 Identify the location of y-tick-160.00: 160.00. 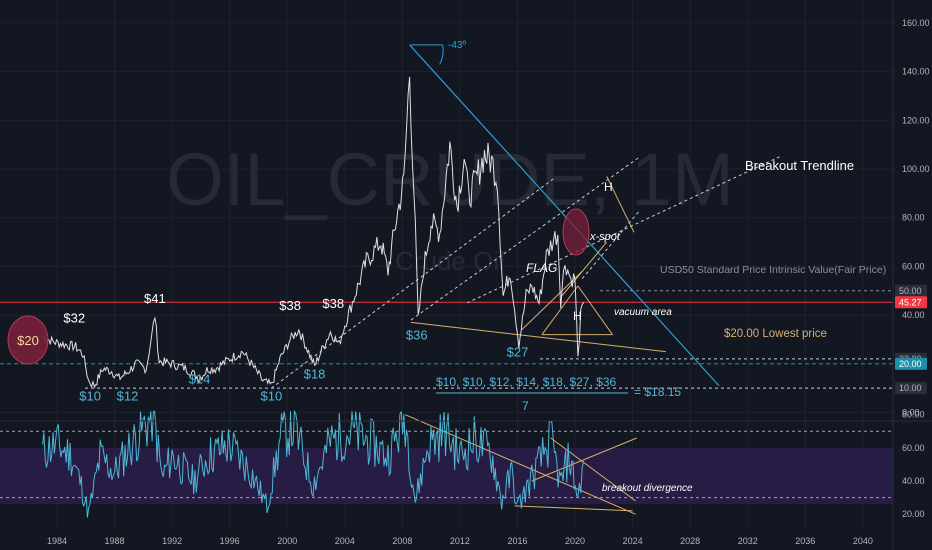
(916, 23).